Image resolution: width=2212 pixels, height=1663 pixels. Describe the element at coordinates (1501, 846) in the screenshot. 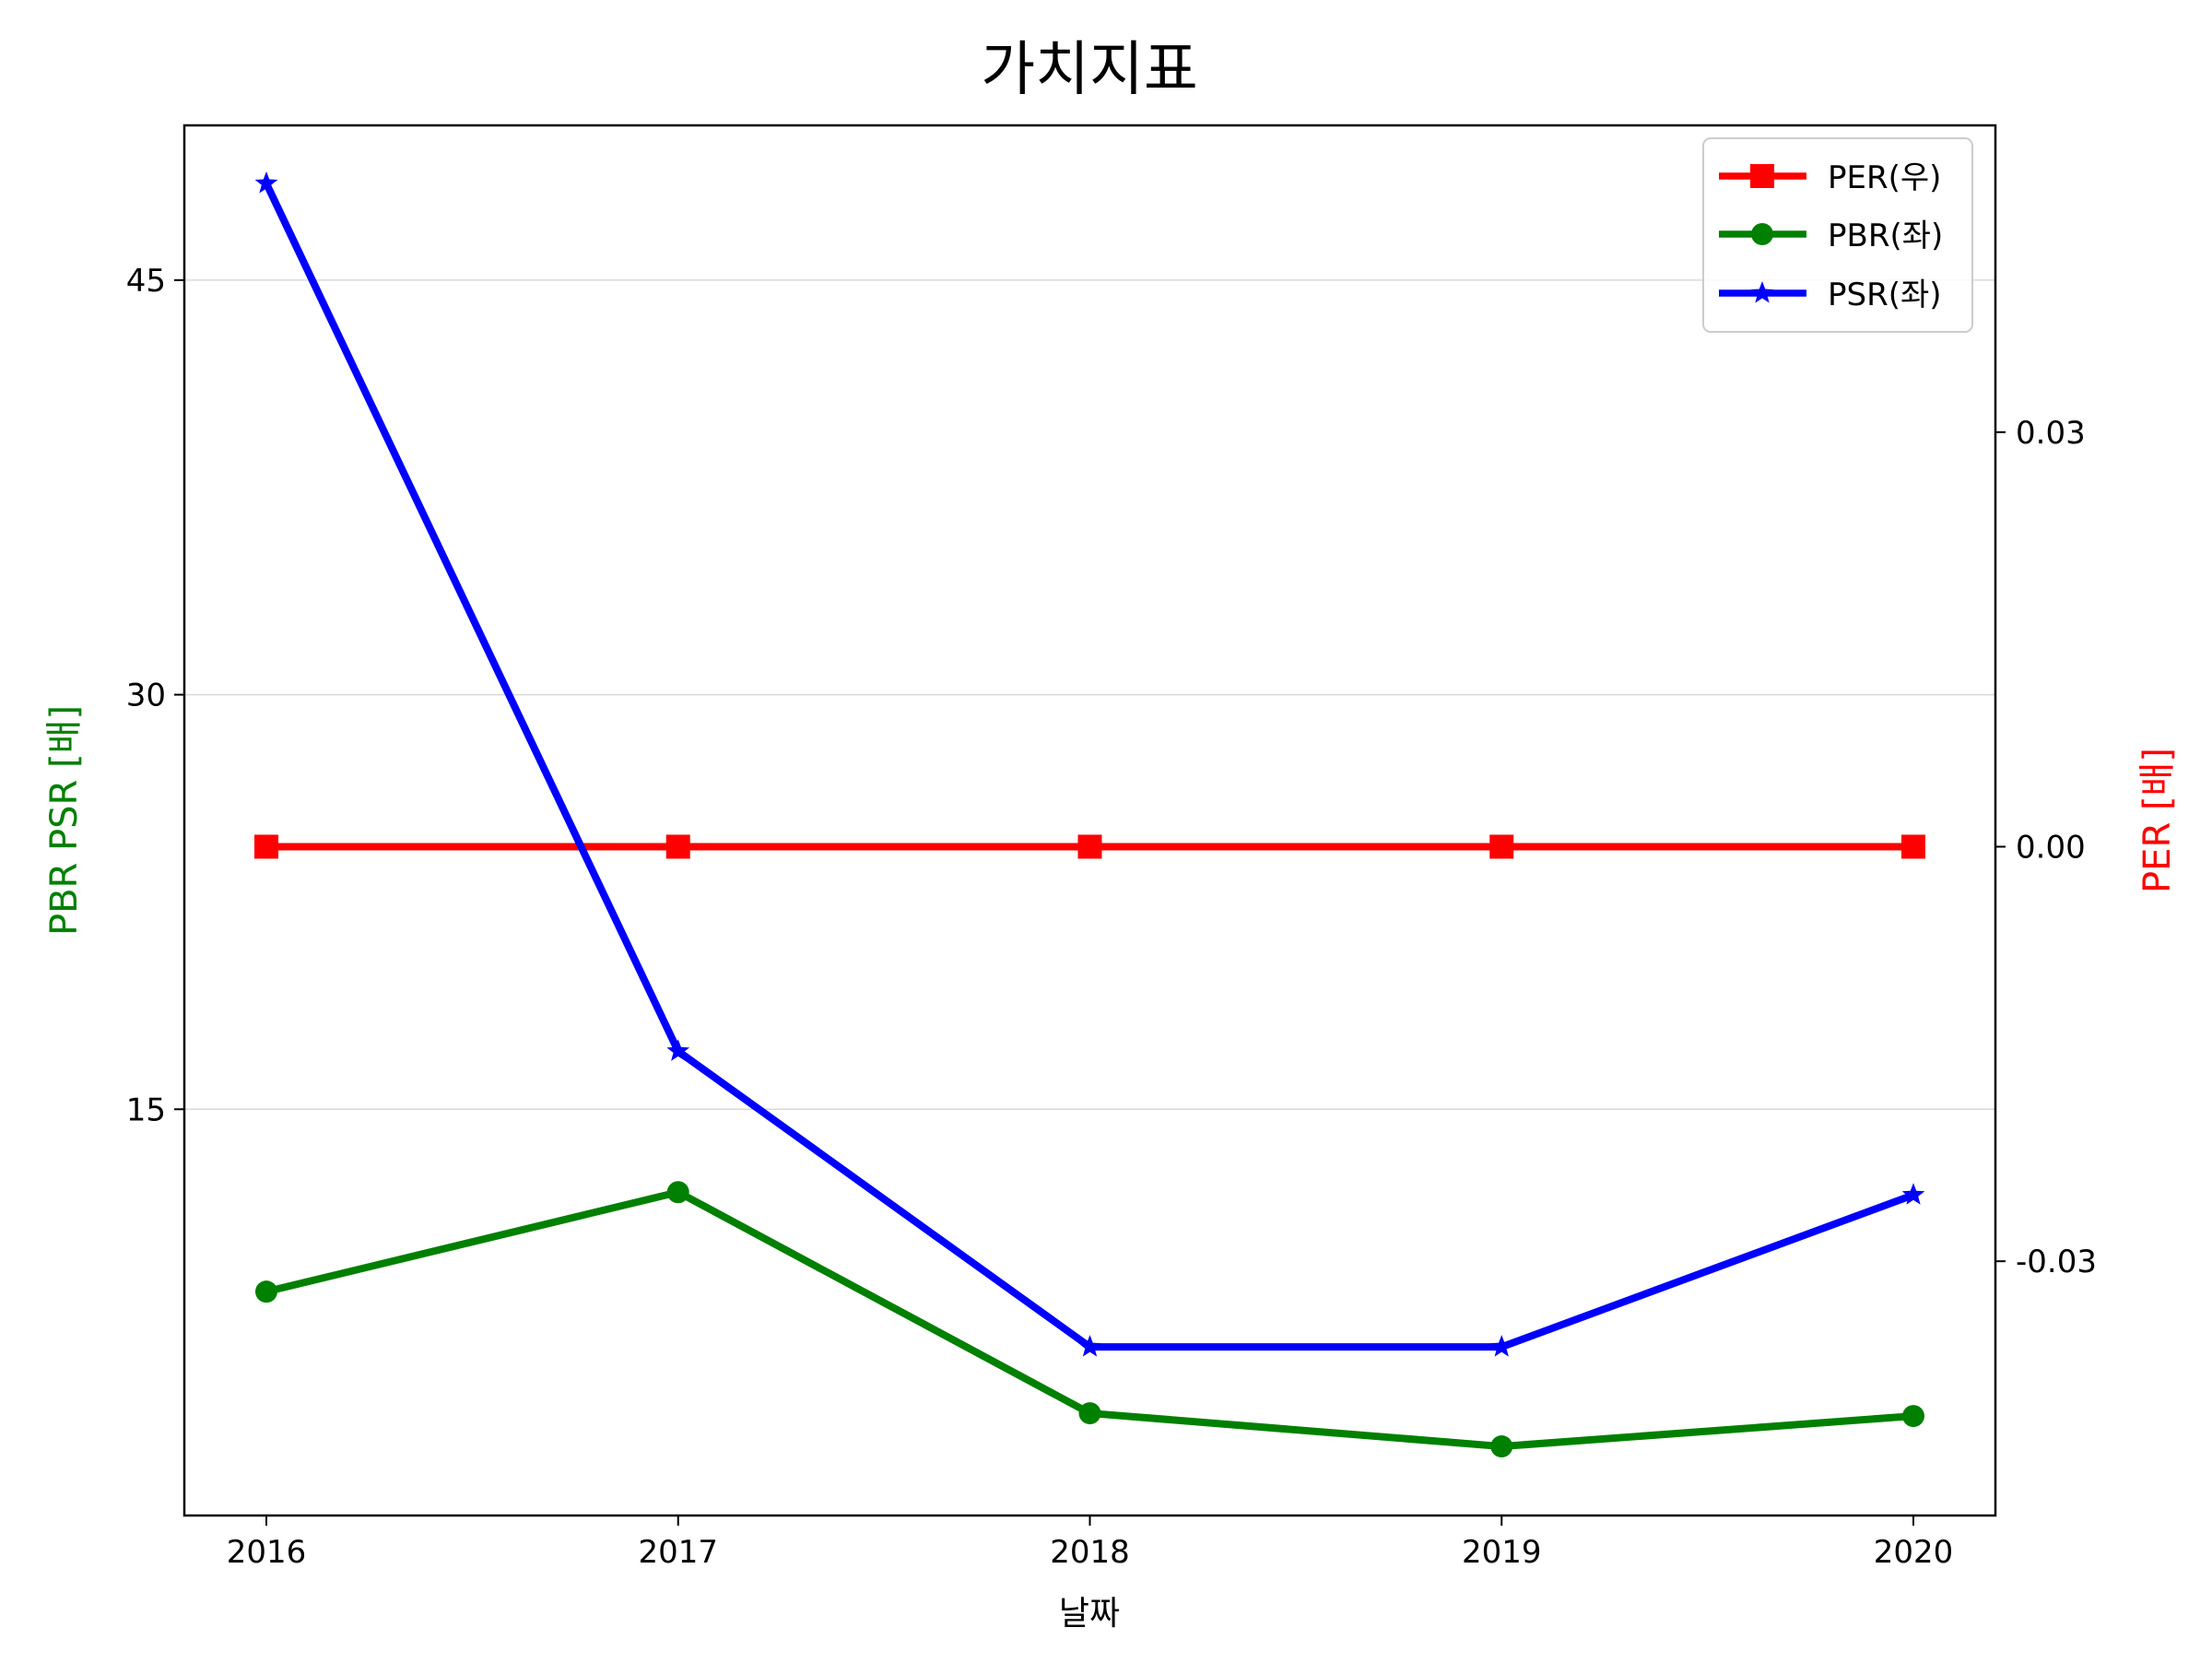

I see `data-point-per-2019` at that location.